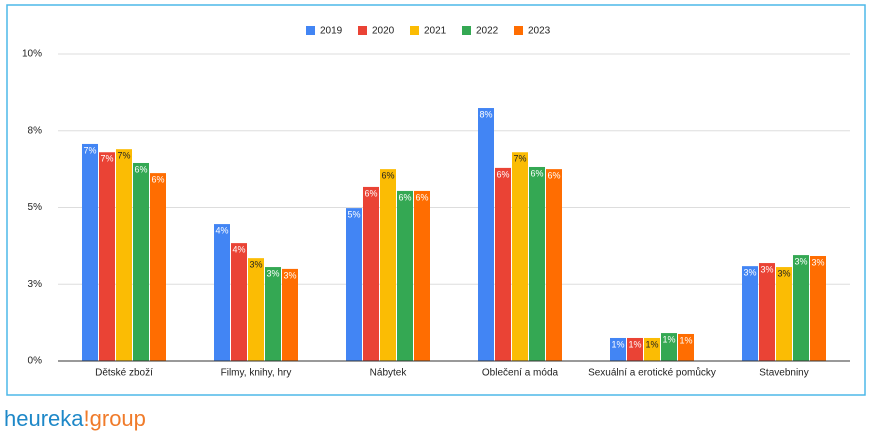 The height and width of the screenshot is (441, 872). Describe the element at coordinates (331, 31) in the screenshot. I see `legend-label: 2019` at that location.